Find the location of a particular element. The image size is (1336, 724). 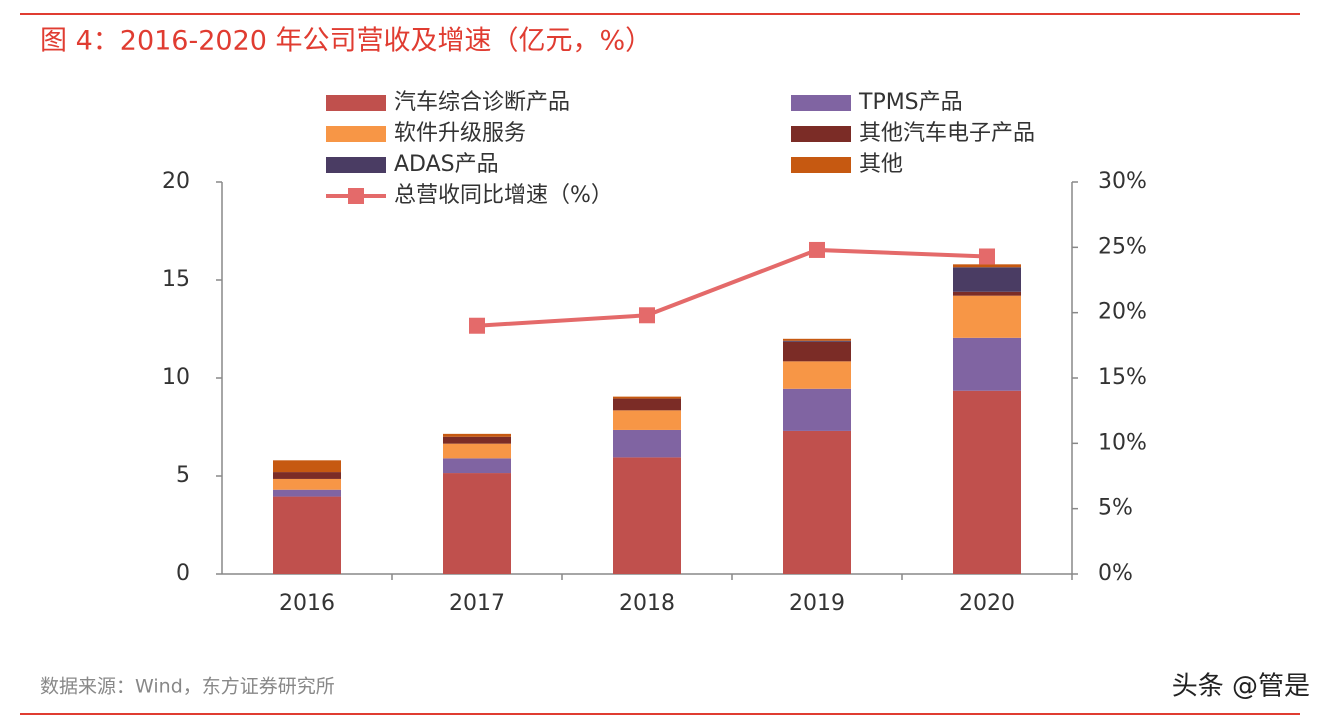

legend-label: TPMS产品 is located at coordinates (910, 102).